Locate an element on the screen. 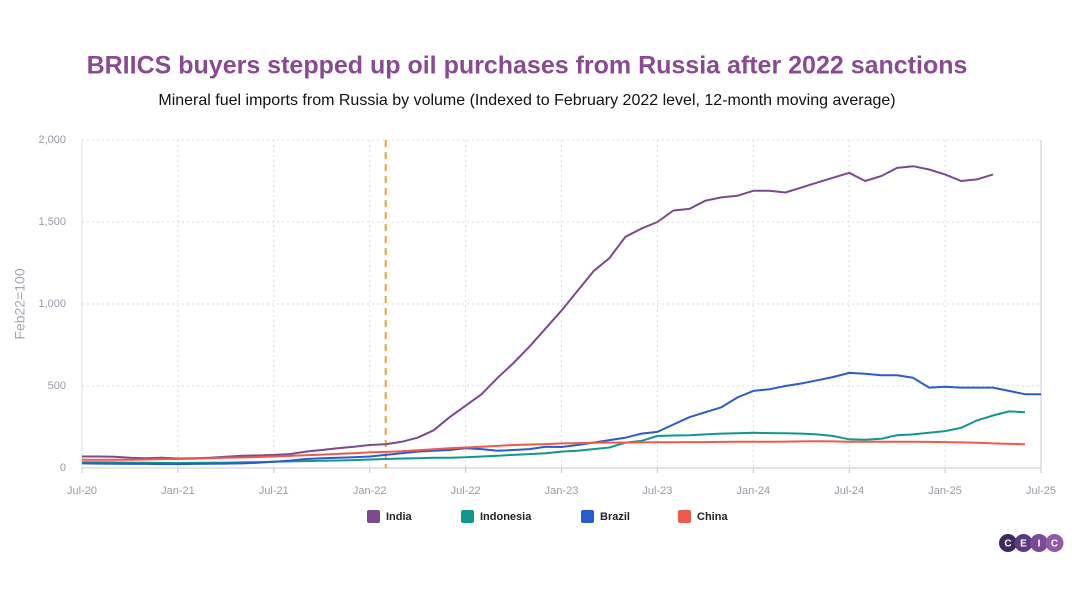 The image size is (1072, 603). logo-letter: I is located at coordinates (1039, 544).